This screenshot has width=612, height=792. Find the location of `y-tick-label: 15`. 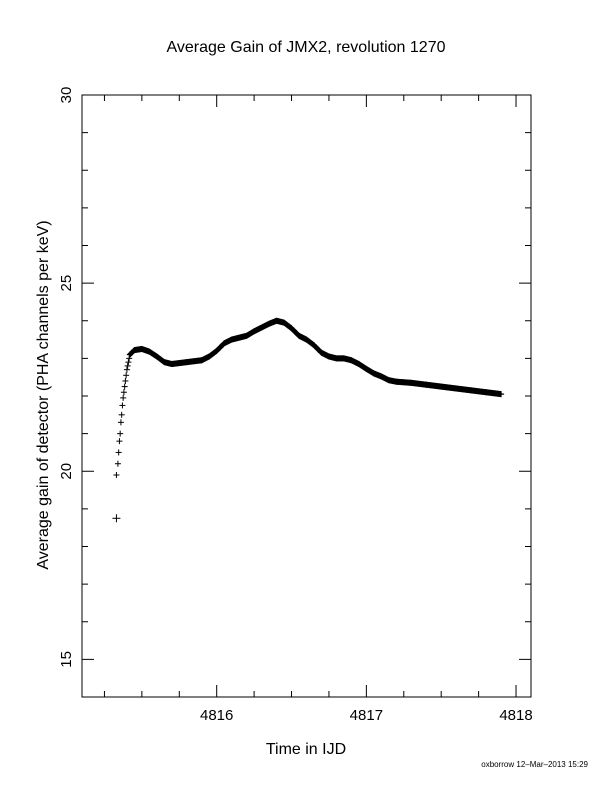

y-tick-label: 15 is located at coordinates (66, 659).